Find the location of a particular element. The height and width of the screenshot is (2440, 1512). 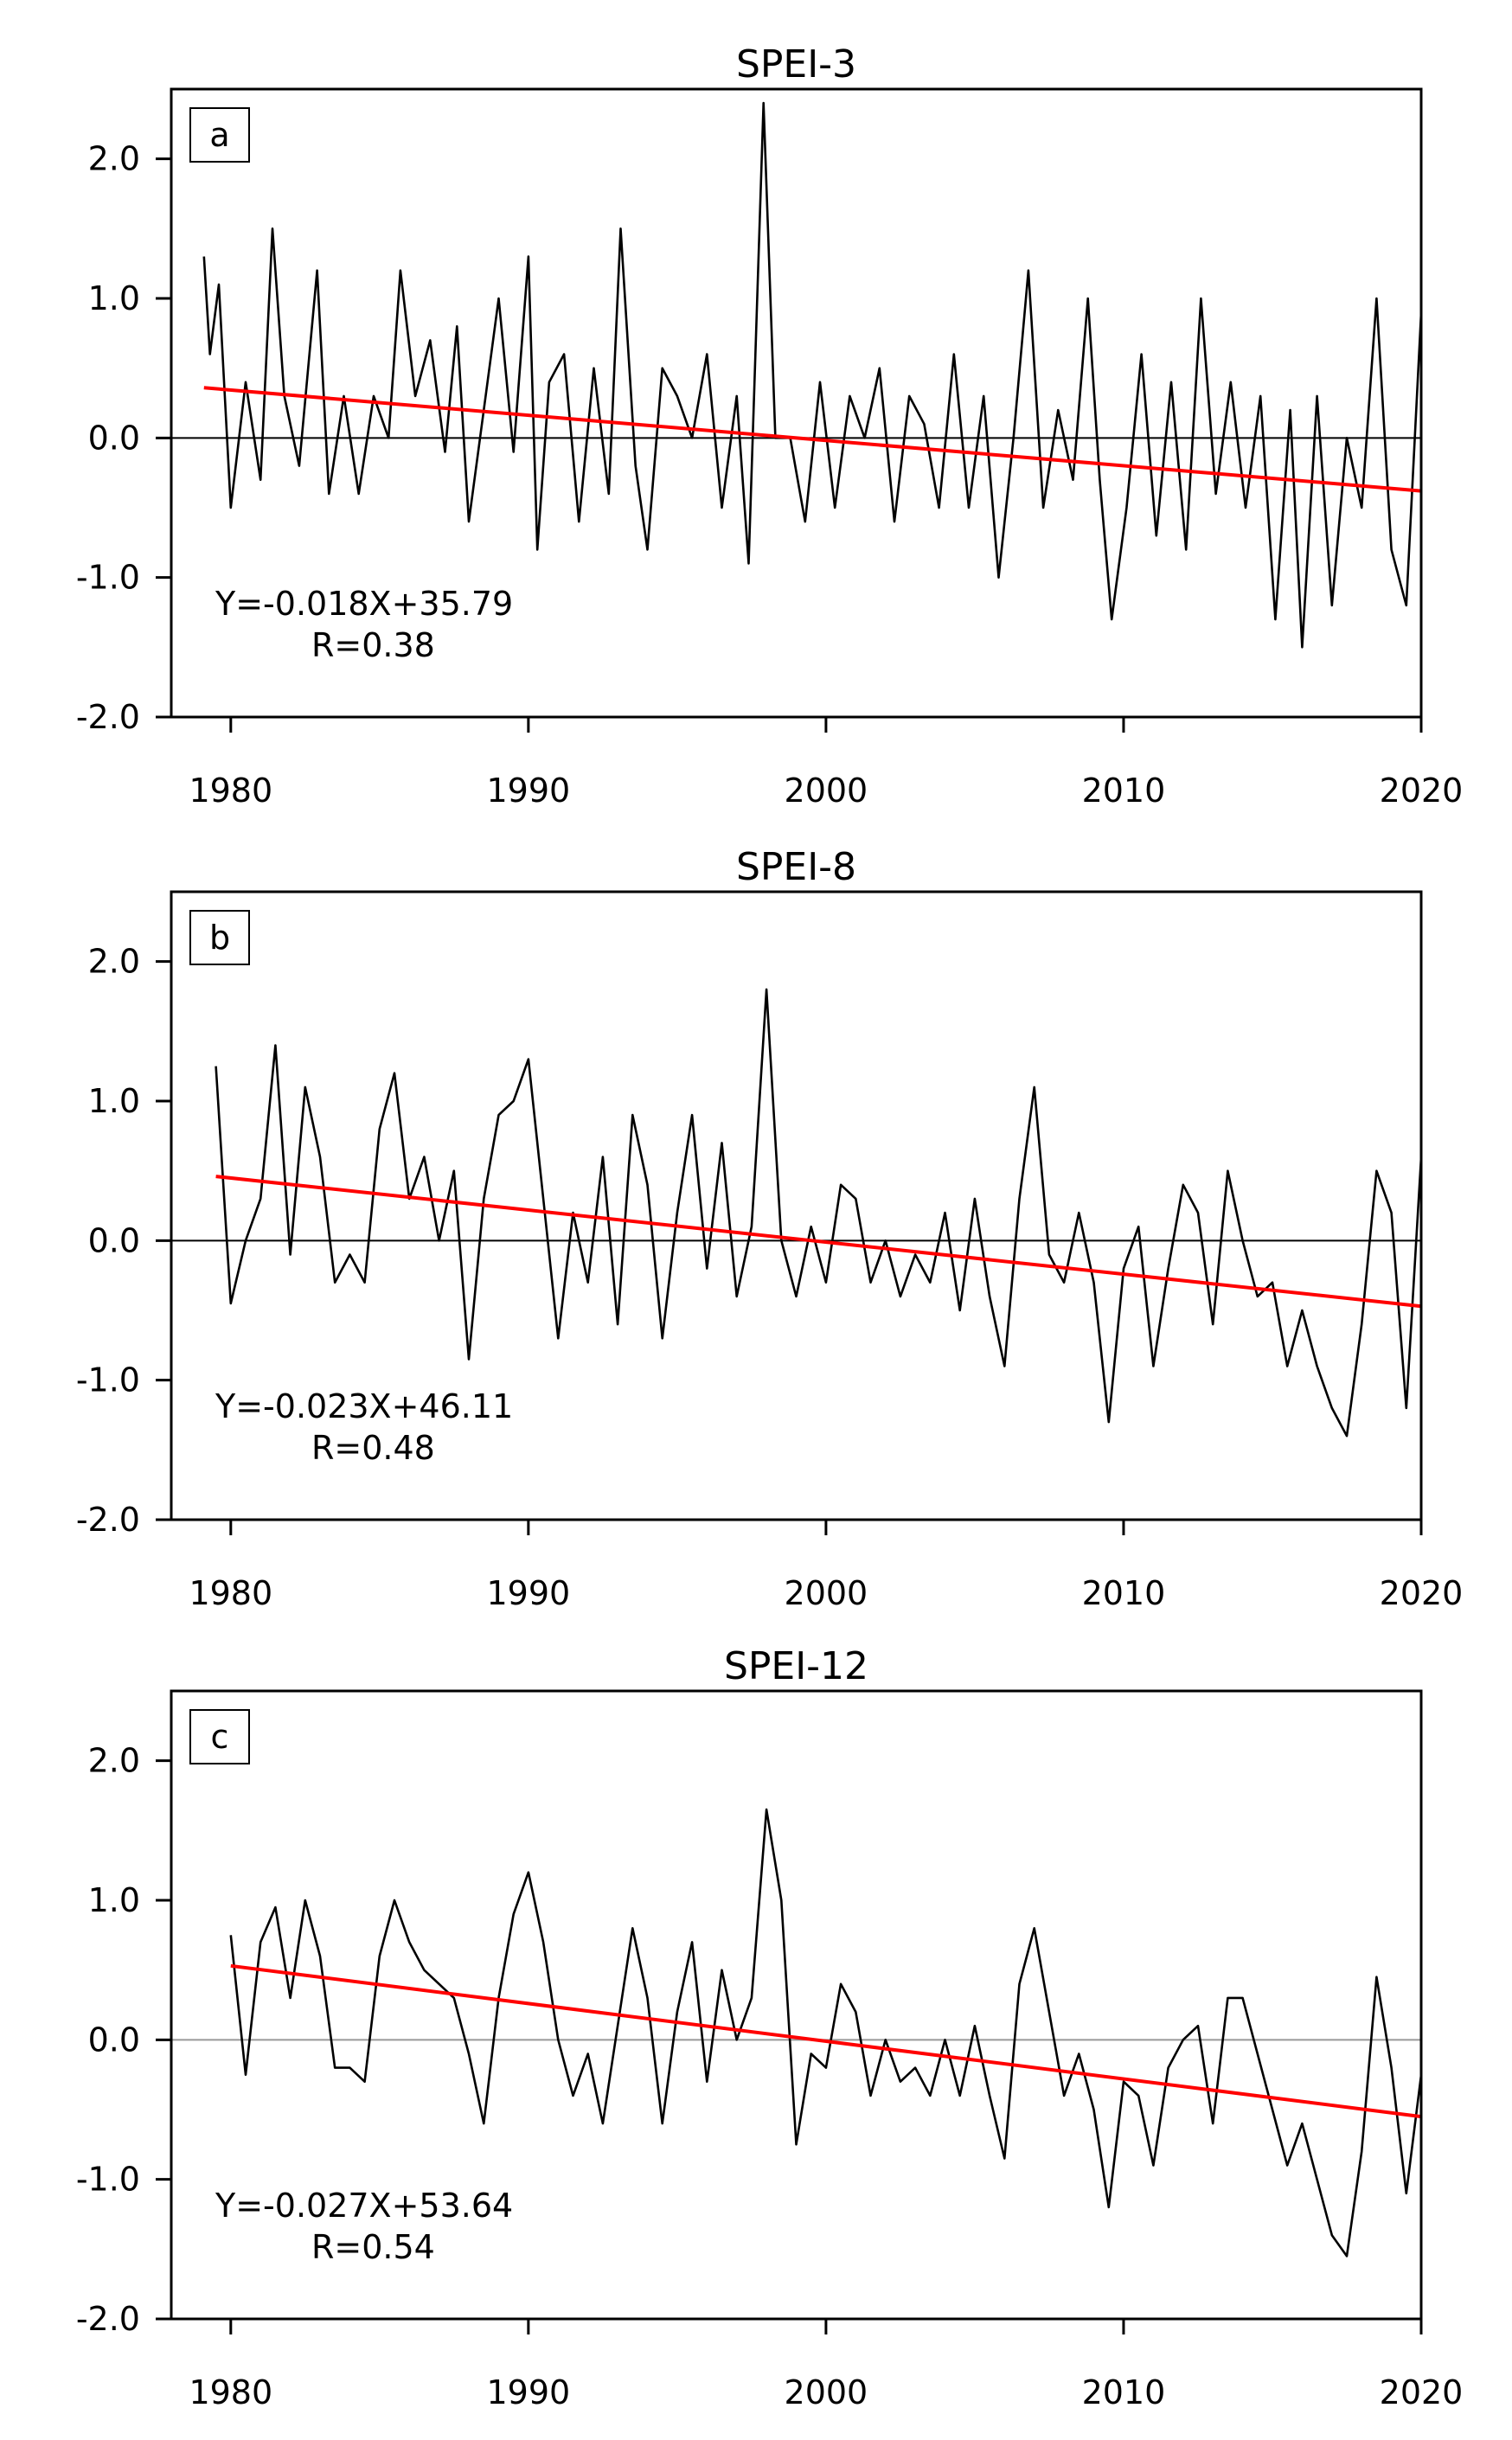

chart-title: SPEI-12 is located at coordinates (796, 1666).